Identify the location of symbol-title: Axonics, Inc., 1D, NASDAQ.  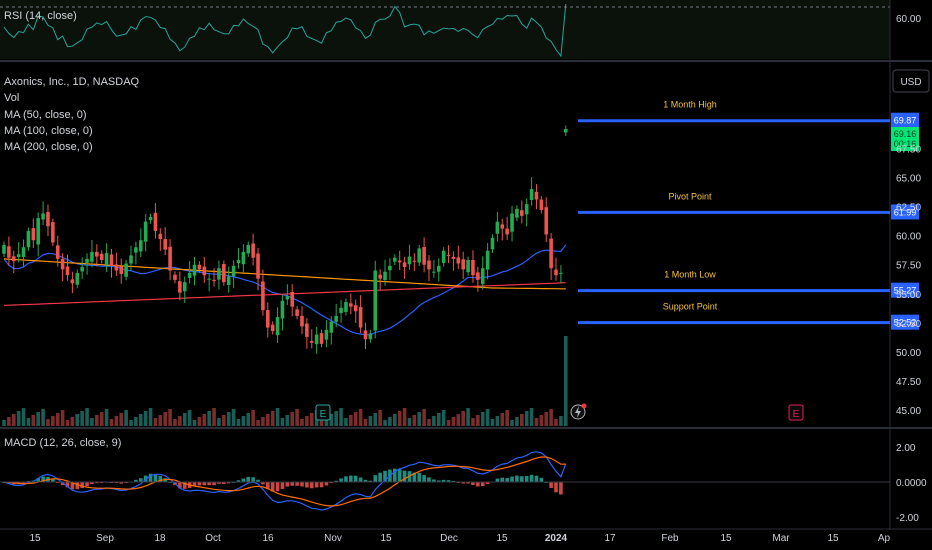
(72, 82).